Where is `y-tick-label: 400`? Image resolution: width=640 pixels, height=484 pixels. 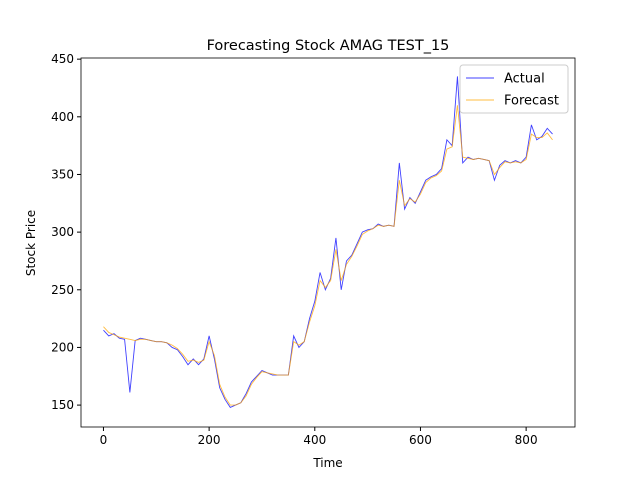
y-tick-label: 400 is located at coordinates (62, 117).